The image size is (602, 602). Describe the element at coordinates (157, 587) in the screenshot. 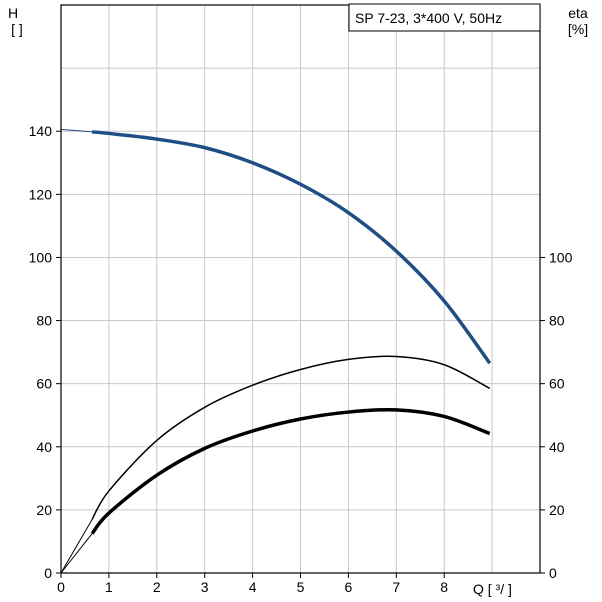

I see `x-tick-label: 2` at that location.